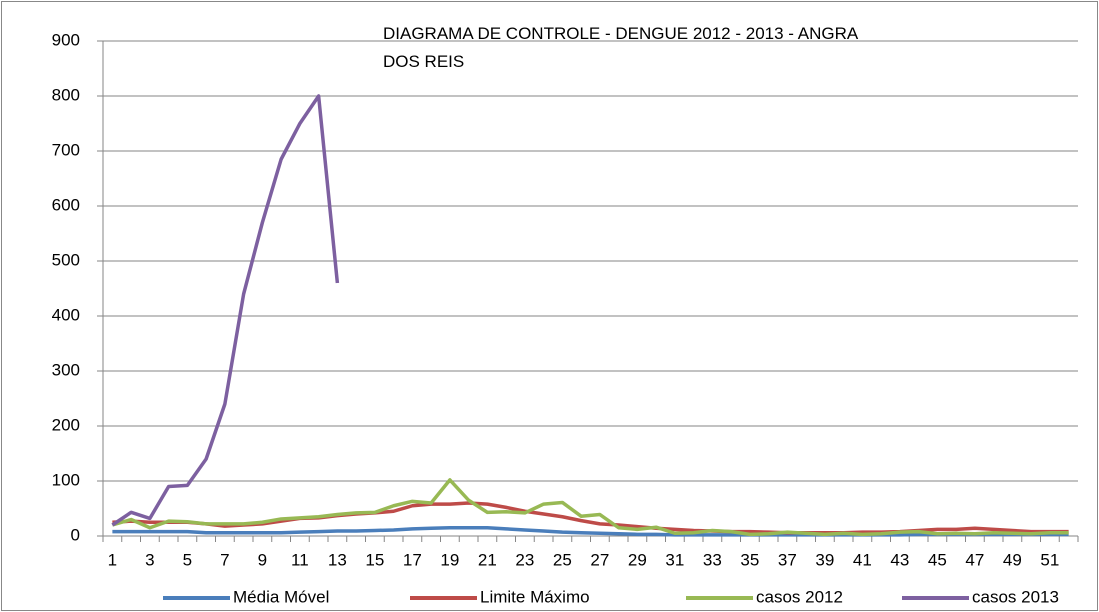 The width and height of the screenshot is (1099, 612). What do you see at coordinates (524, 559) in the screenshot?
I see `x-tick-label: 23` at bounding box center [524, 559].